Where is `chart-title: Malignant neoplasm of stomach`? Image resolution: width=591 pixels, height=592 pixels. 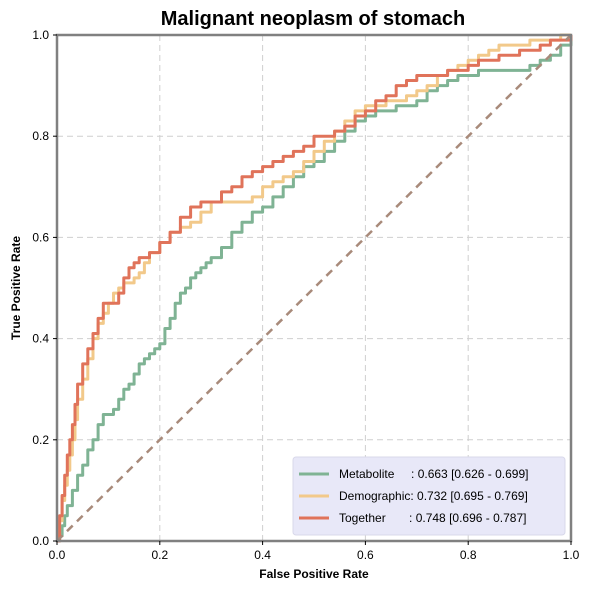
chart-title: Malignant neoplasm of stomach is located at coordinates (313, 19).